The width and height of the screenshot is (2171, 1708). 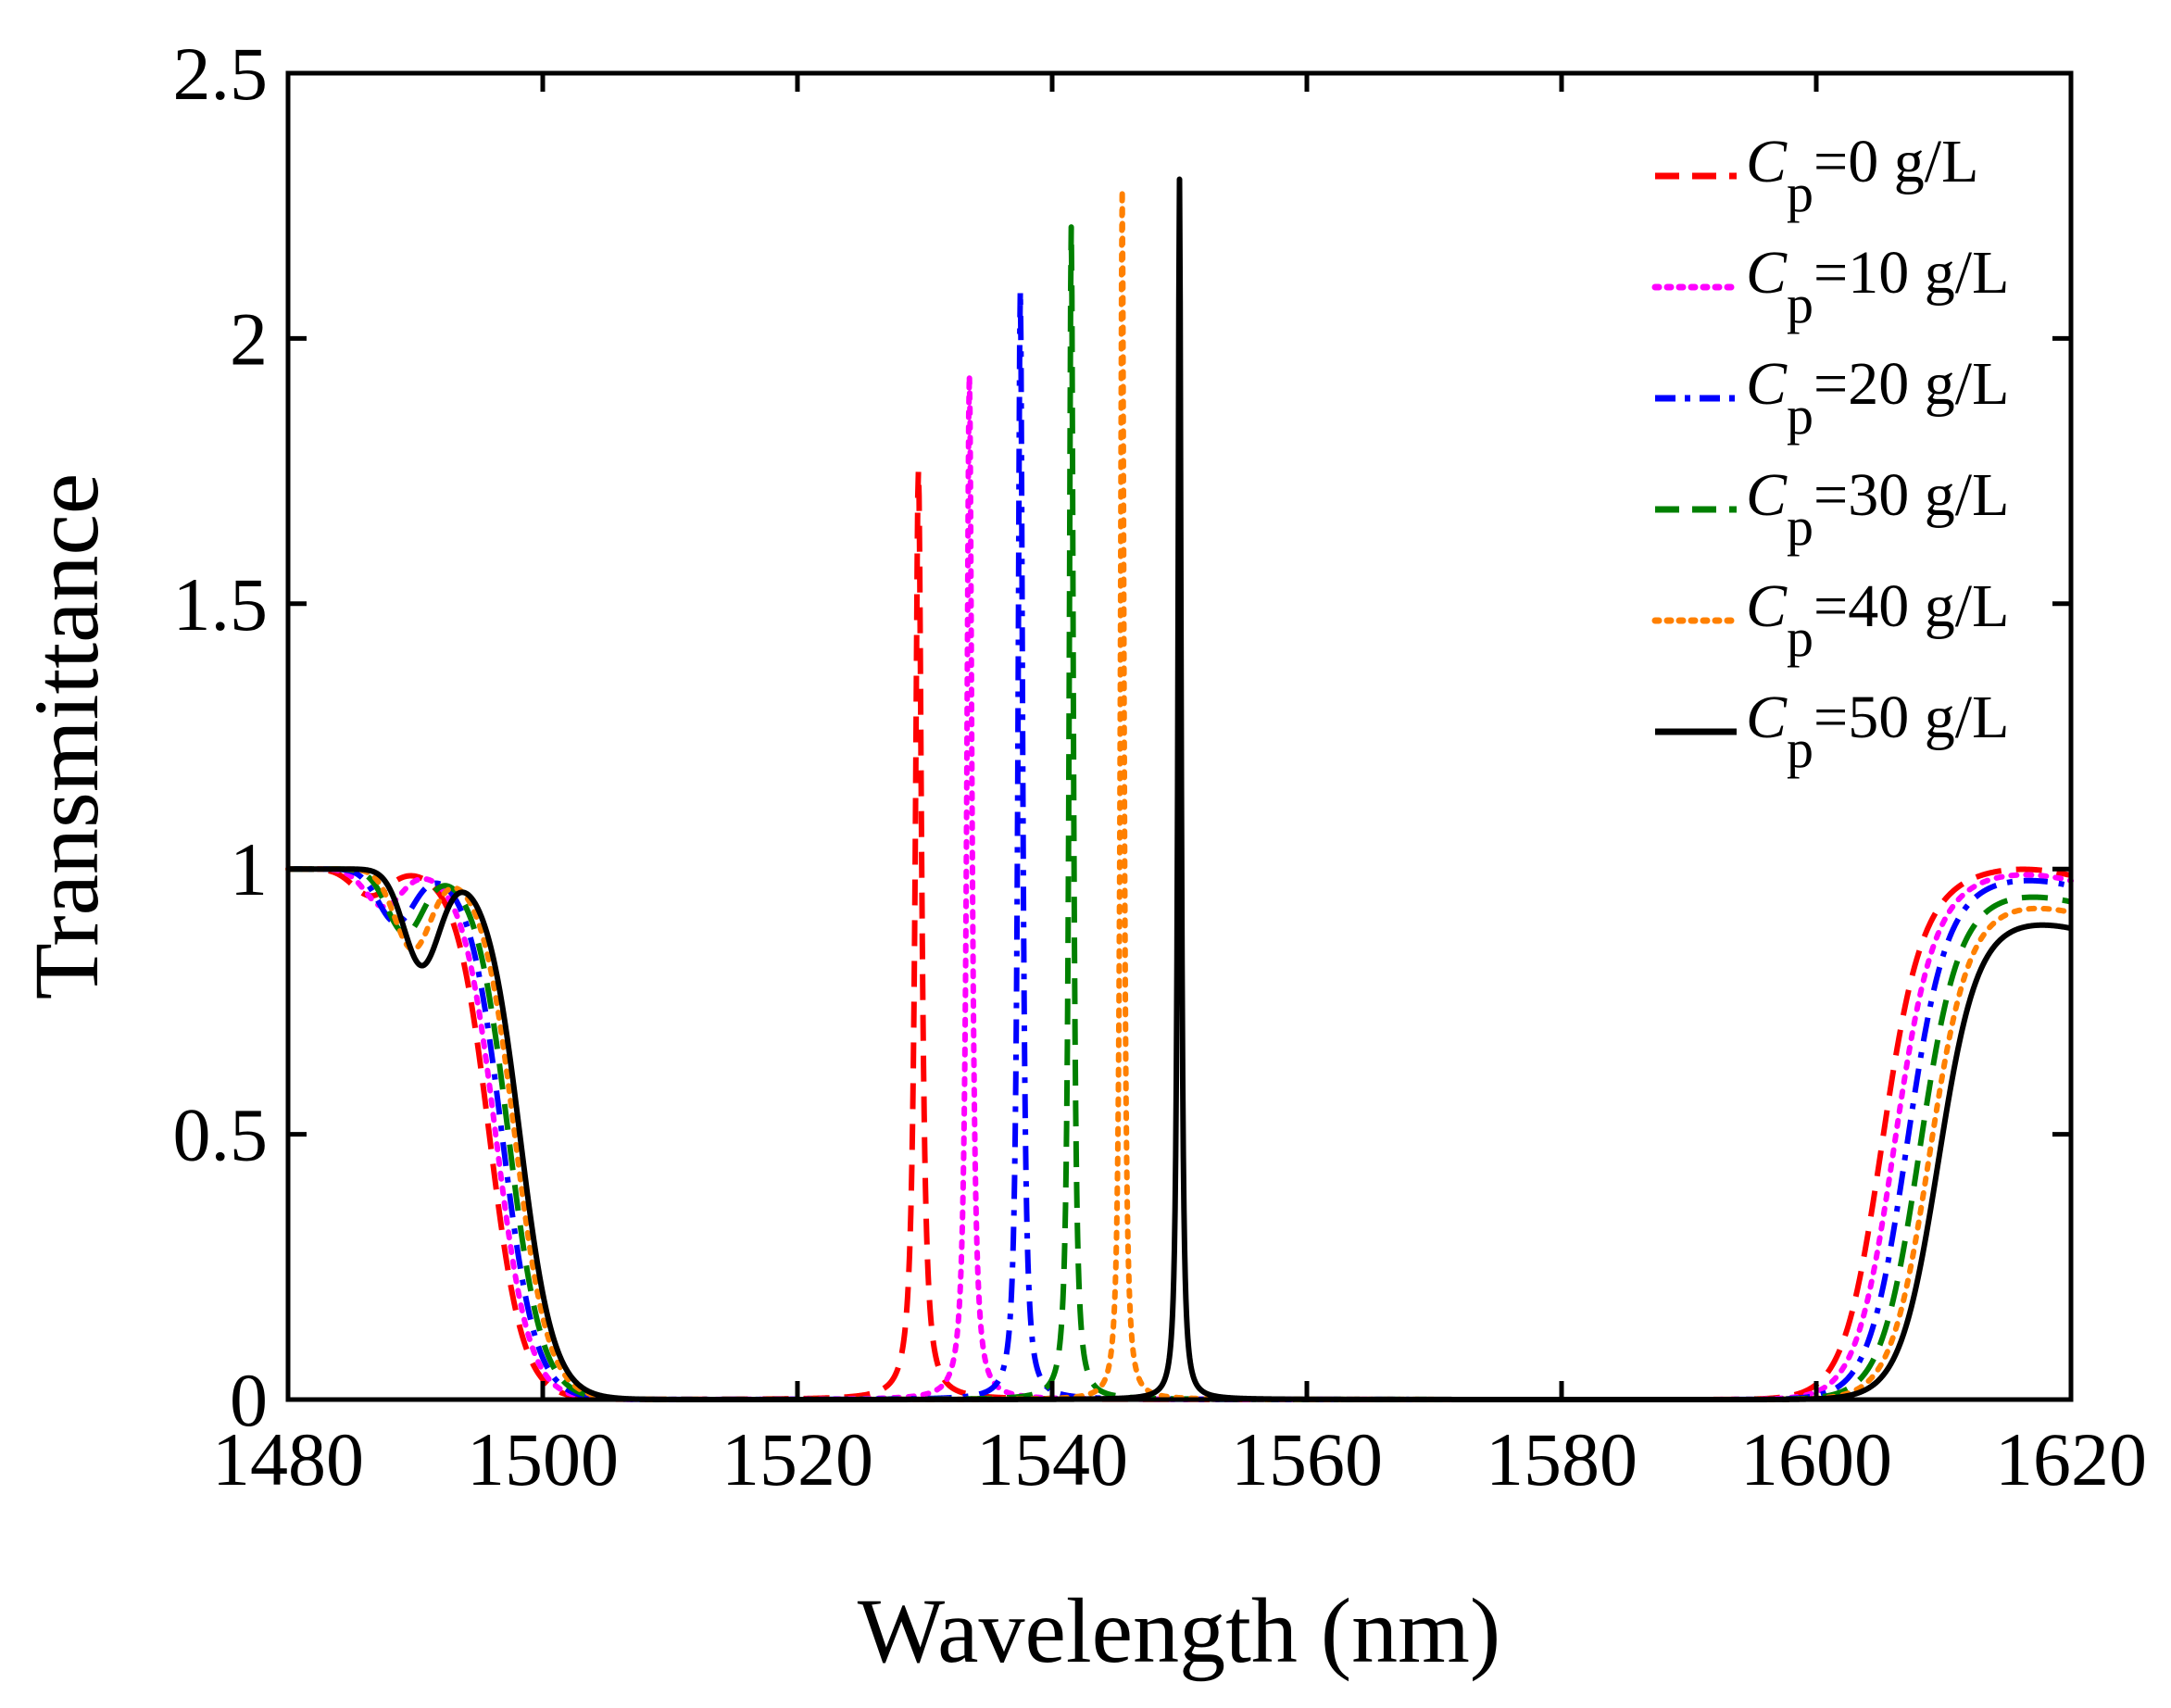 What do you see at coordinates (1911, 606) in the screenshot?
I see `legend-text: =40 g/L` at bounding box center [1911, 606].